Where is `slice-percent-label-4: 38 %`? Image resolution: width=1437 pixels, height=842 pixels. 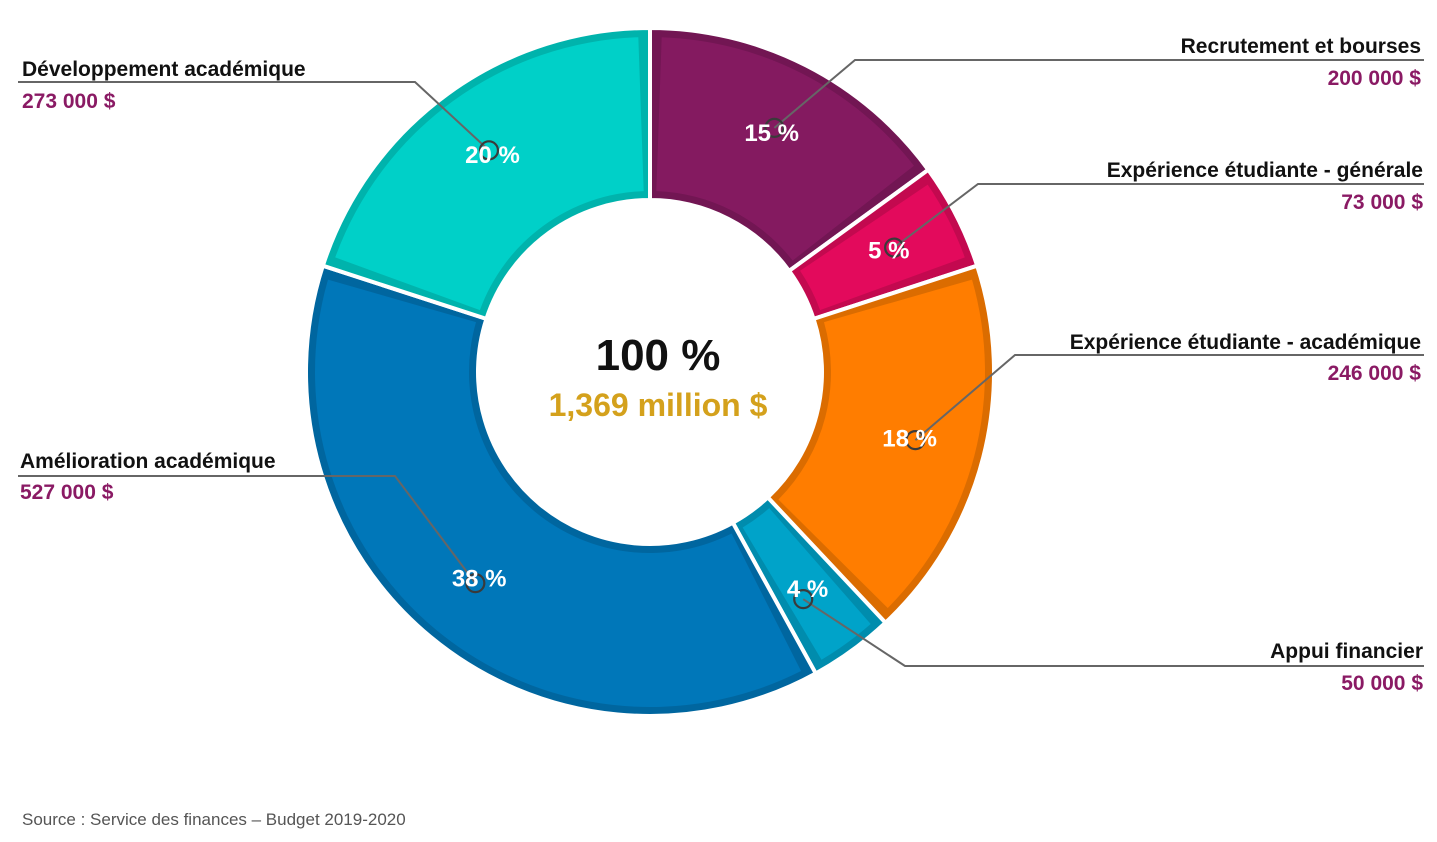 slice-percent-label-4: 38 % is located at coordinates (479, 578).